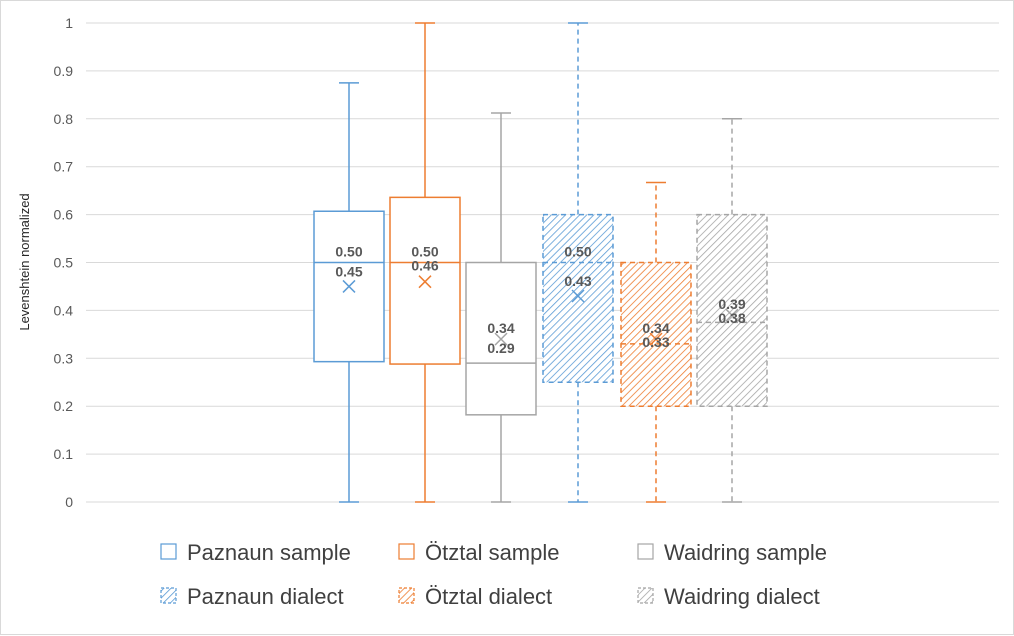 The height and width of the screenshot is (636, 1014). I want to click on legend-label: Waidring sample, so click(745, 552).